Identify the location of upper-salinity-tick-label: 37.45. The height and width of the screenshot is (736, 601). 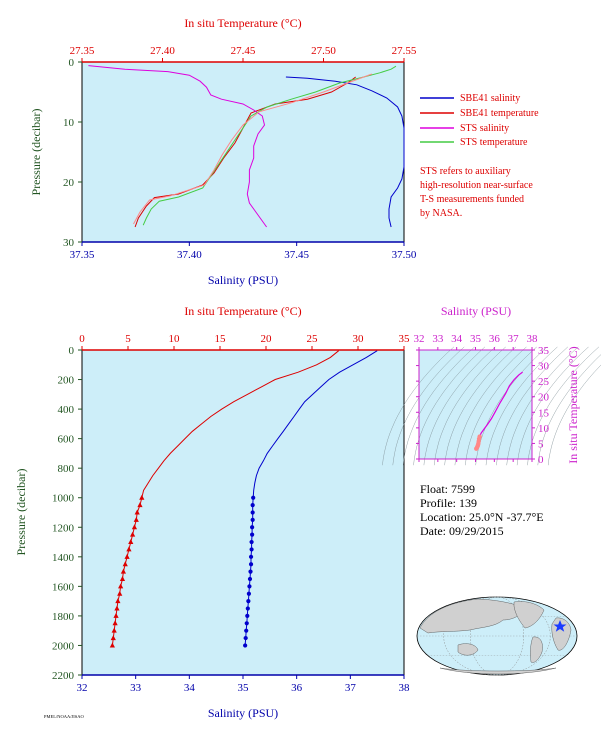
(296, 255).